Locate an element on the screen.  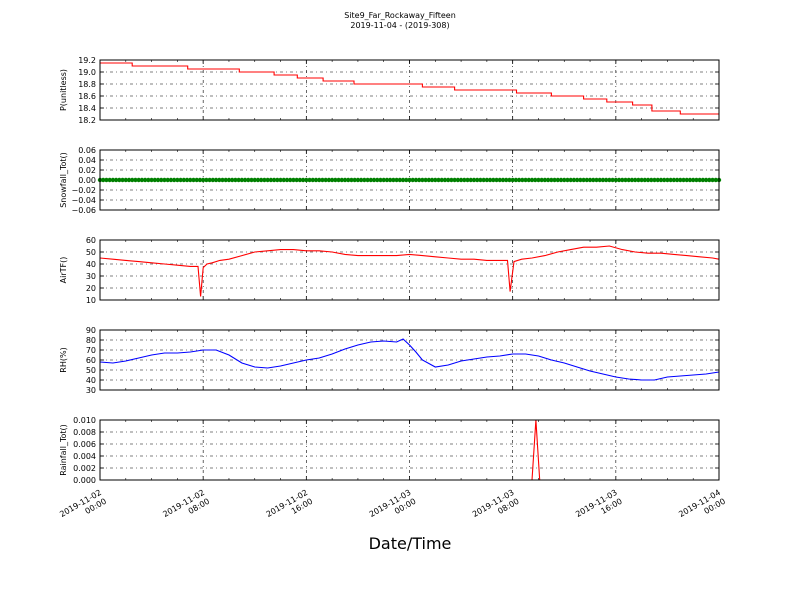
y-tick-label: 90 is located at coordinates (91, 330).